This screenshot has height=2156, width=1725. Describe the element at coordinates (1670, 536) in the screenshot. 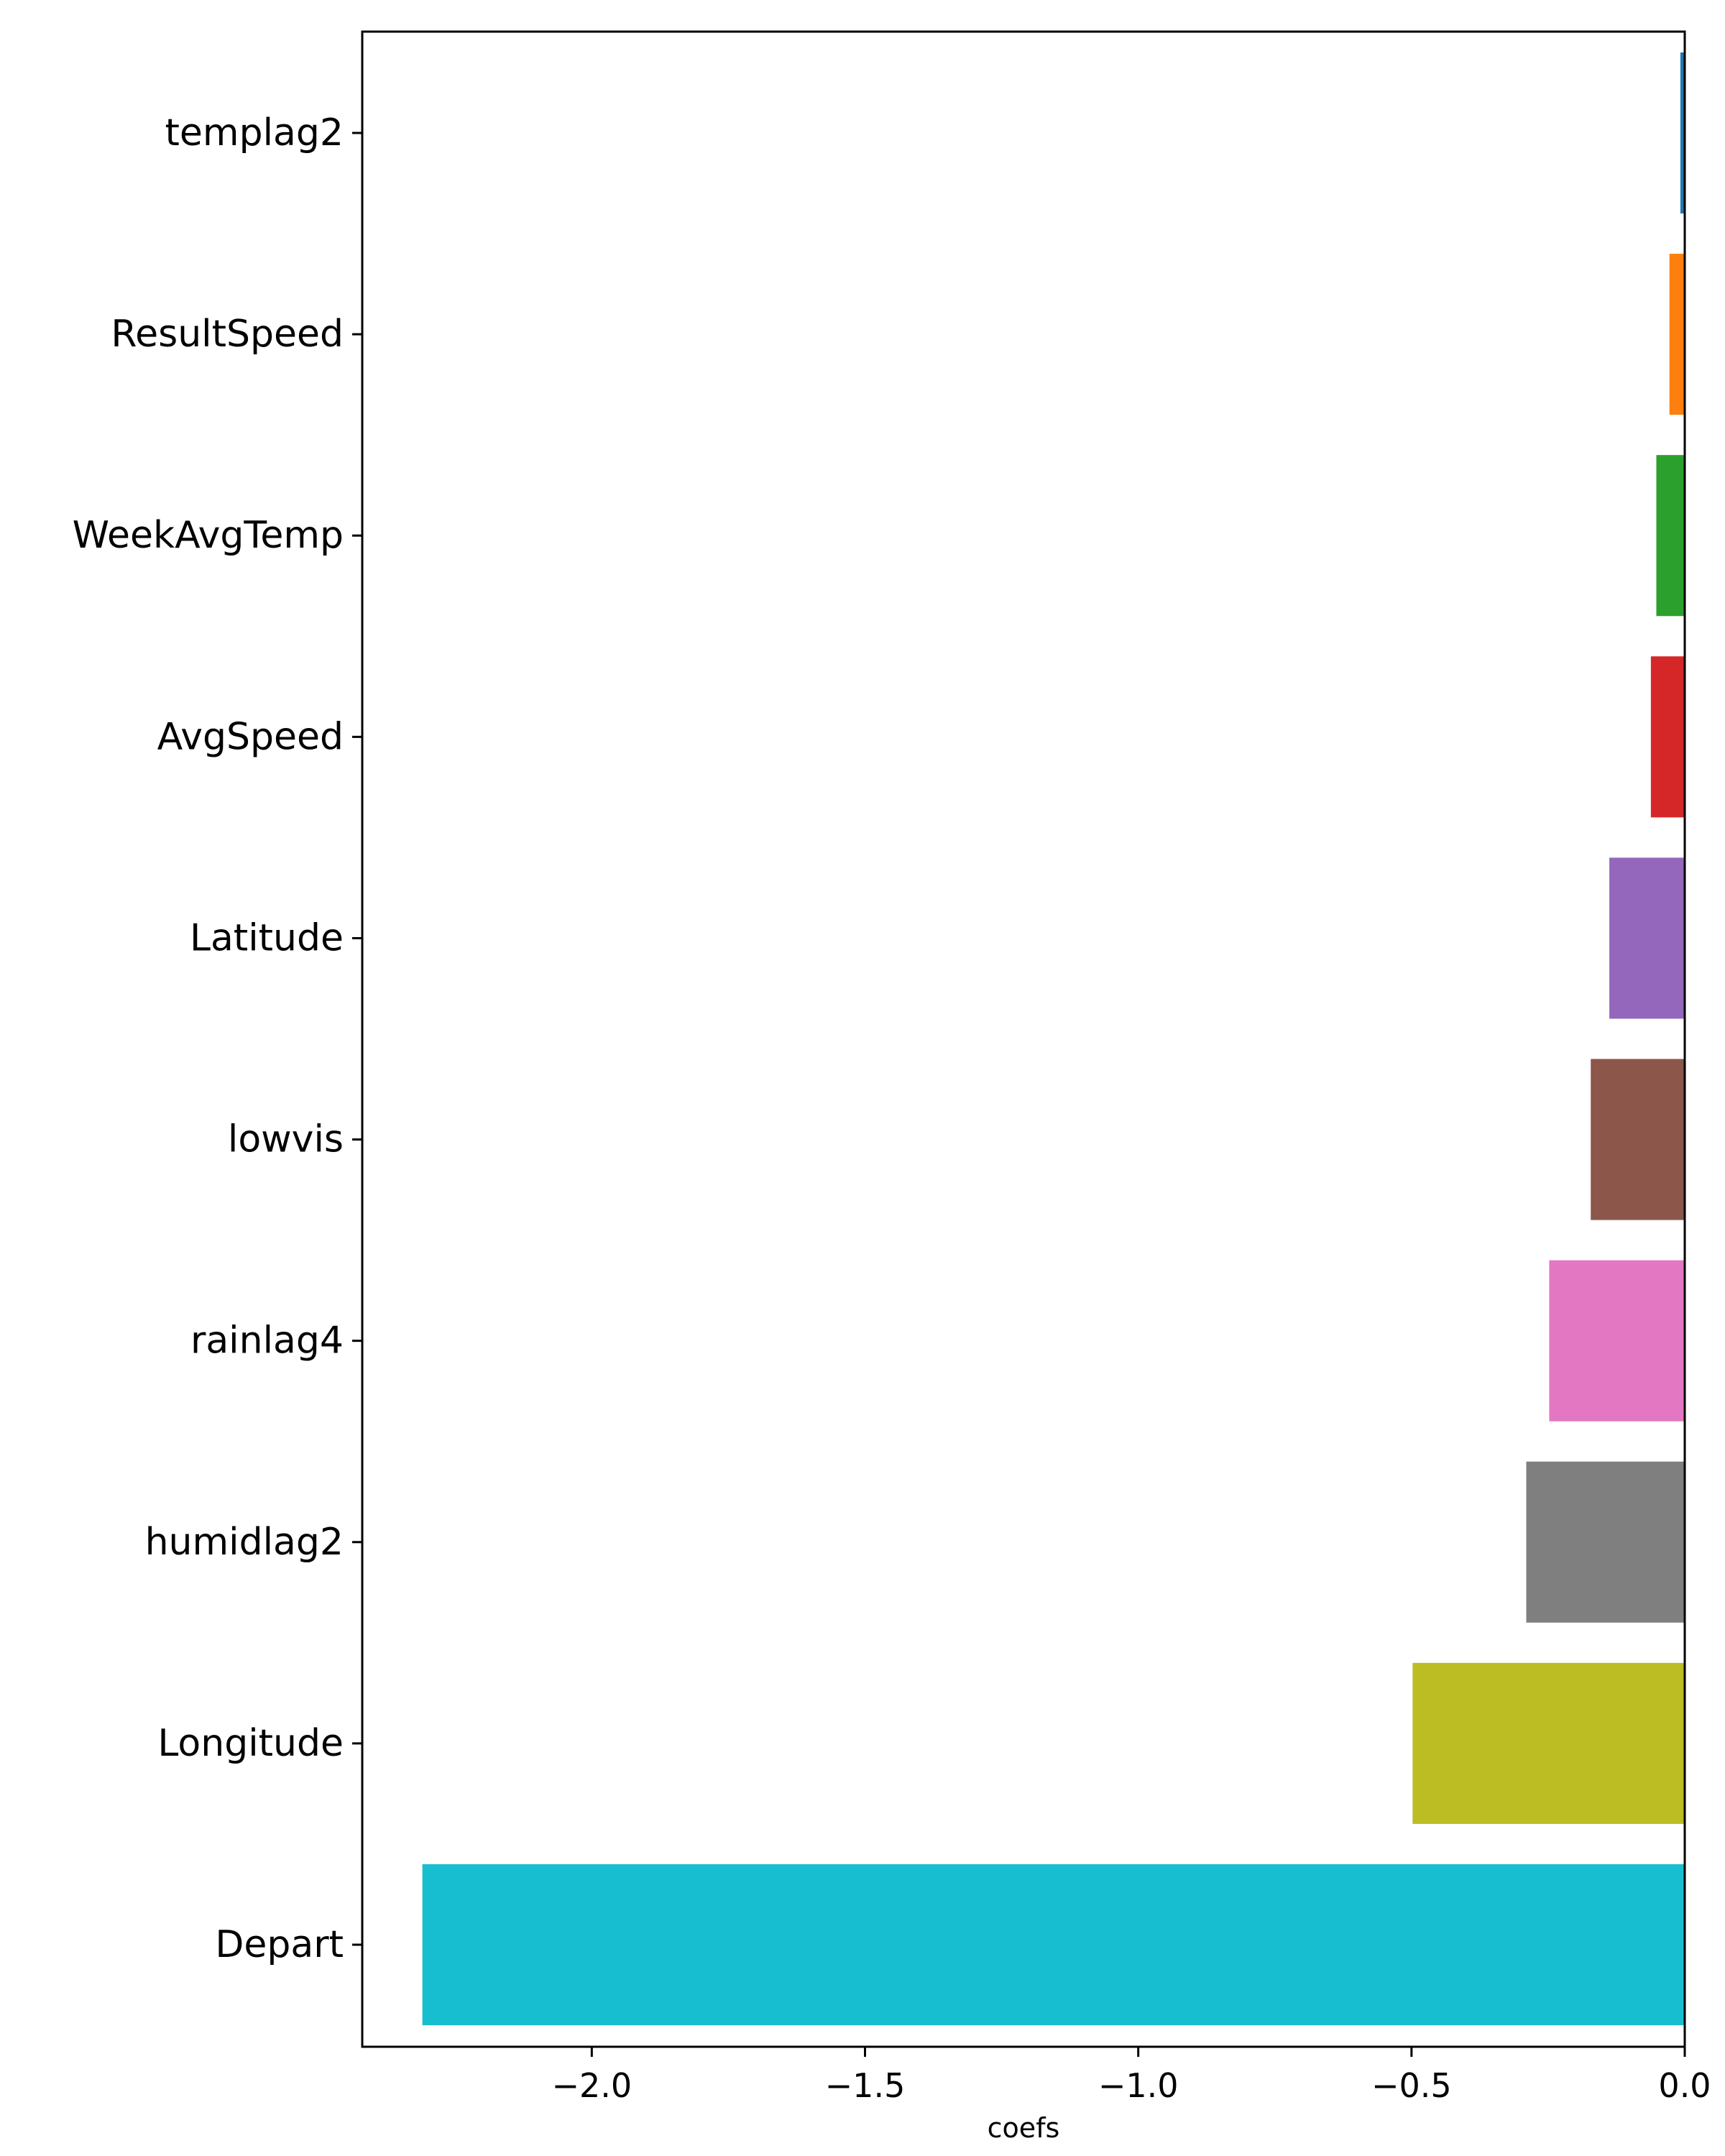

I see `bar-WeekAvgTemp` at that location.